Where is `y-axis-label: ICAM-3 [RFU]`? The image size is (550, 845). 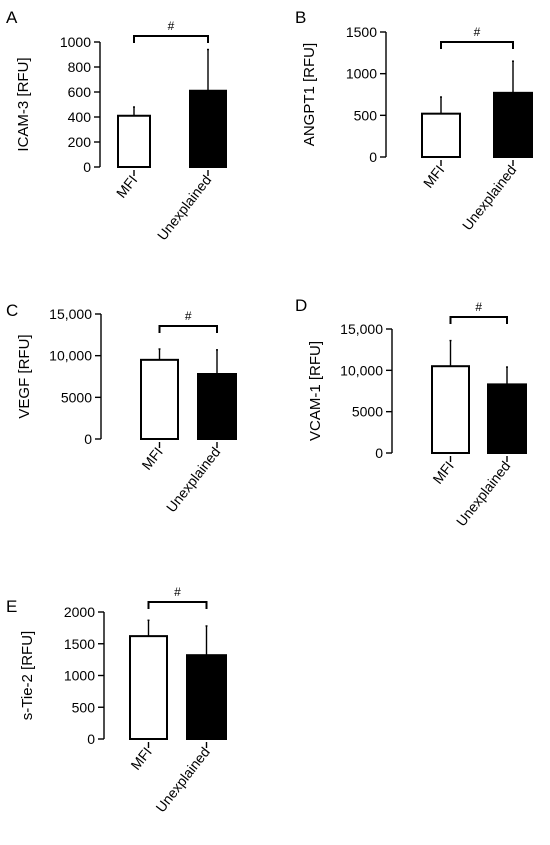
y-axis-label: ICAM-3 [RFU] is located at coordinates (23, 104).